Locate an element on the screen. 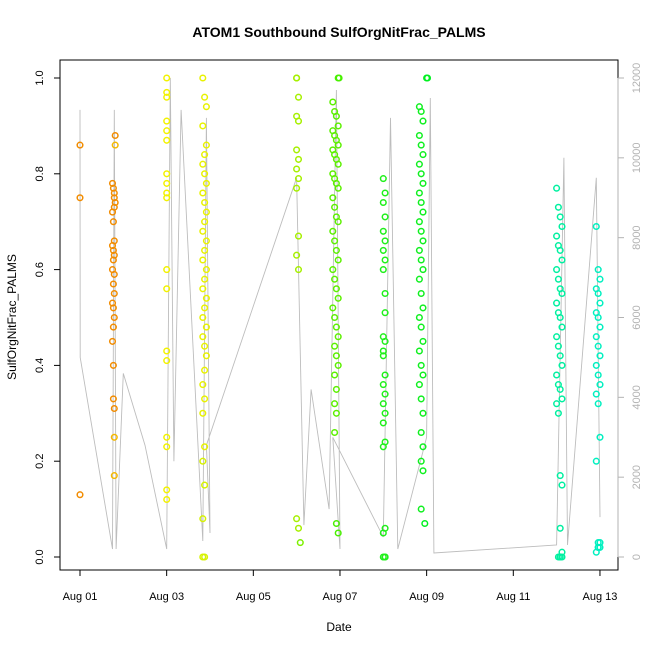 This screenshot has width=650, height=650. y-tick-label: 0.0 is located at coordinates (40, 556).